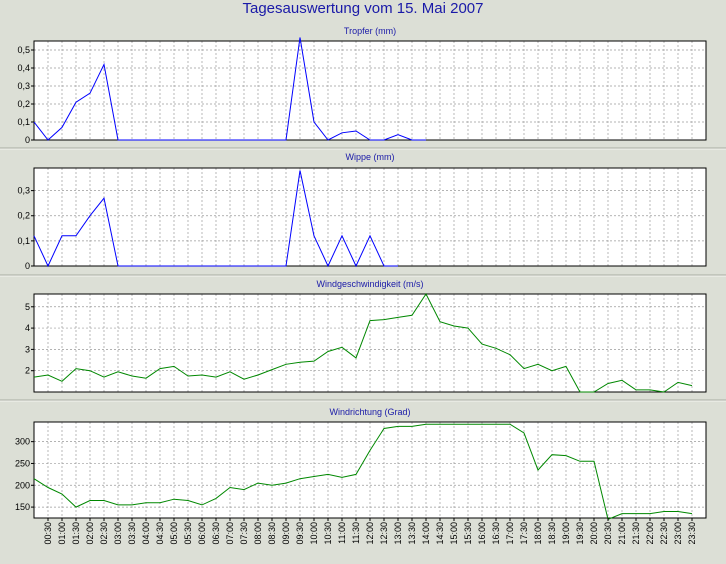 This screenshot has height=564, width=726. Describe the element at coordinates (104, 533) in the screenshot. I see `x-tick-label: 02:30` at that location.